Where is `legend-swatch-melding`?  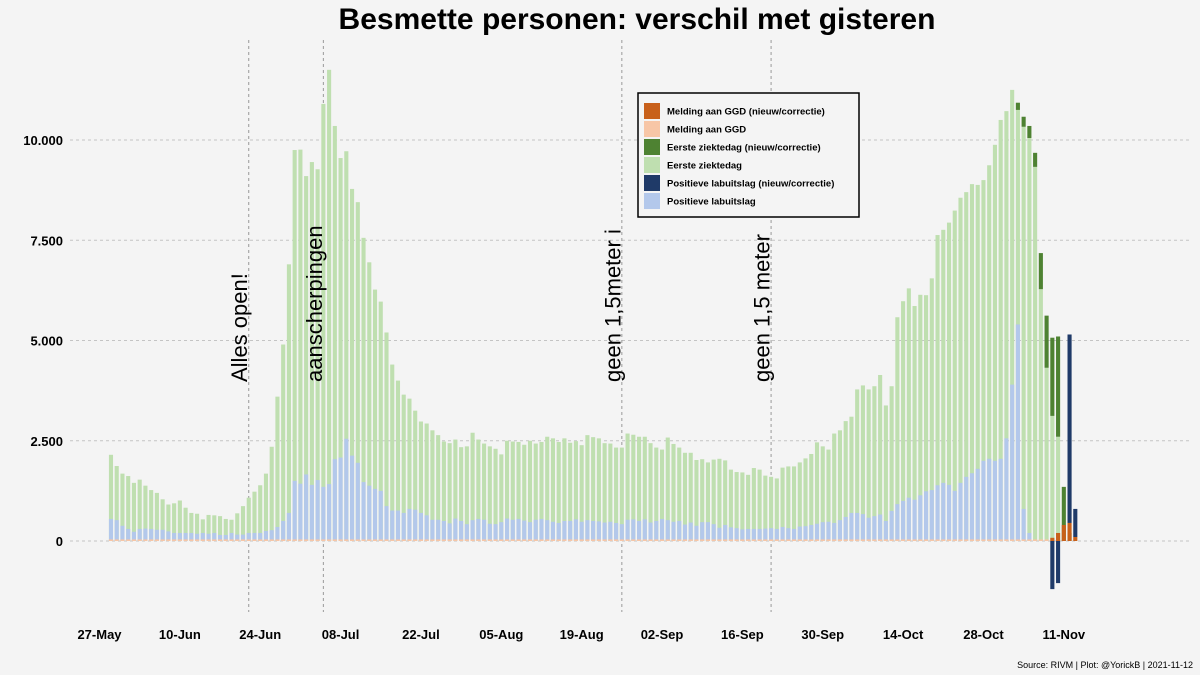
legend-swatch-melding is located at coordinates (652, 129).